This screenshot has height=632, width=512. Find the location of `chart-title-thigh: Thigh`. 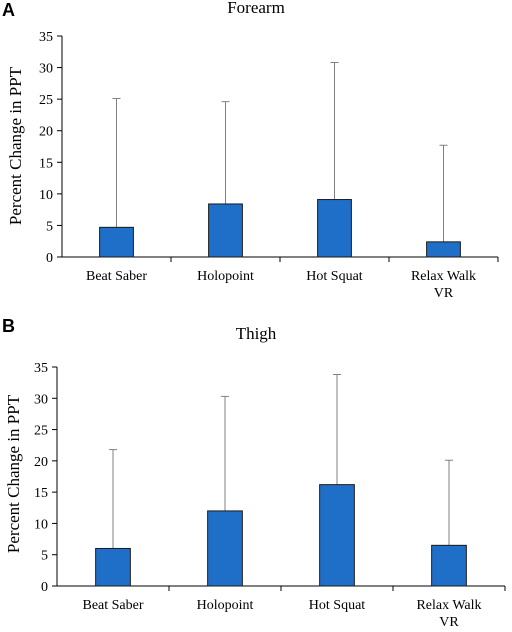

chart-title-thigh: Thigh is located at coordinates (256, 333).